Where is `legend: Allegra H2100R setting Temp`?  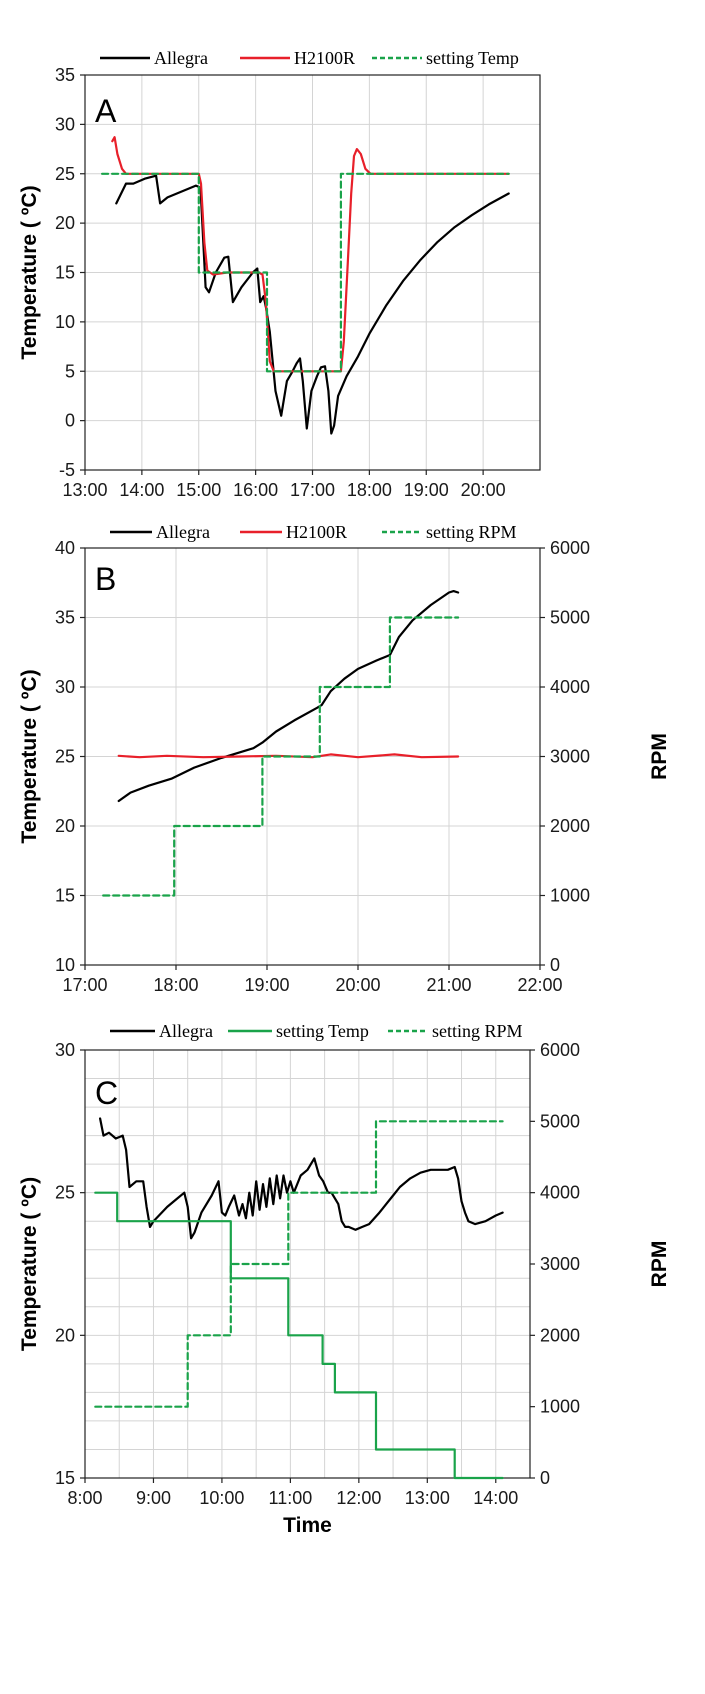
legend: Allegra H2100R setting Temp is located at coordinates (309, 58).